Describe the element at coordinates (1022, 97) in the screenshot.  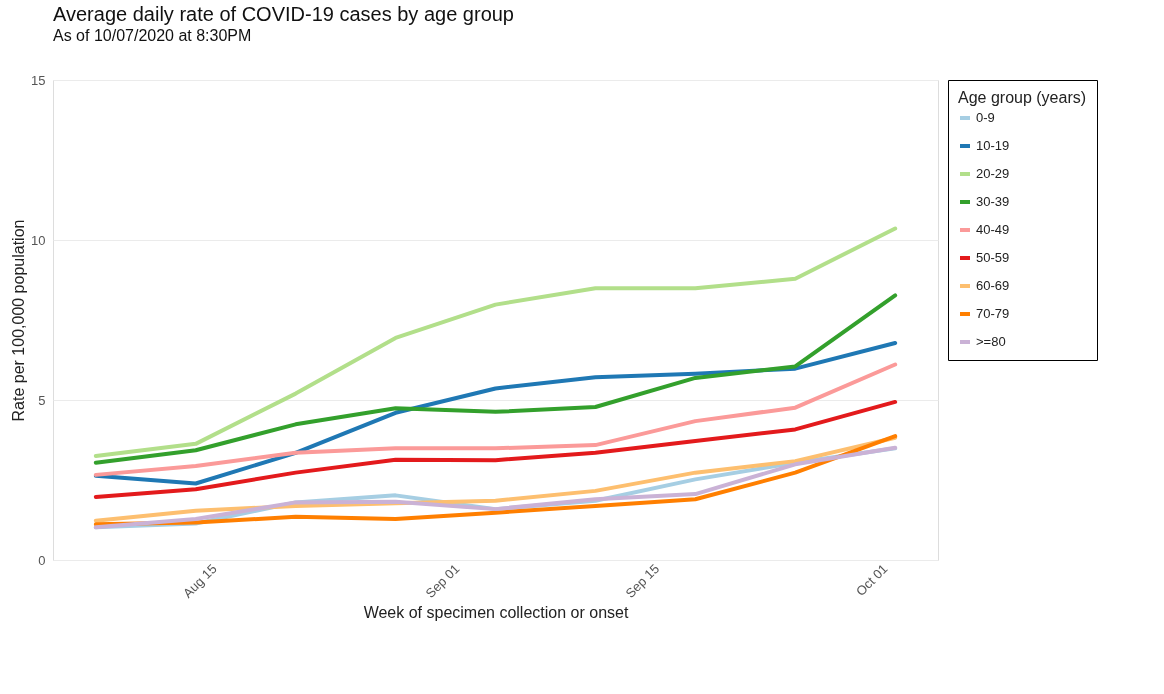
I see `legend-title: Age group (years)` at that location.